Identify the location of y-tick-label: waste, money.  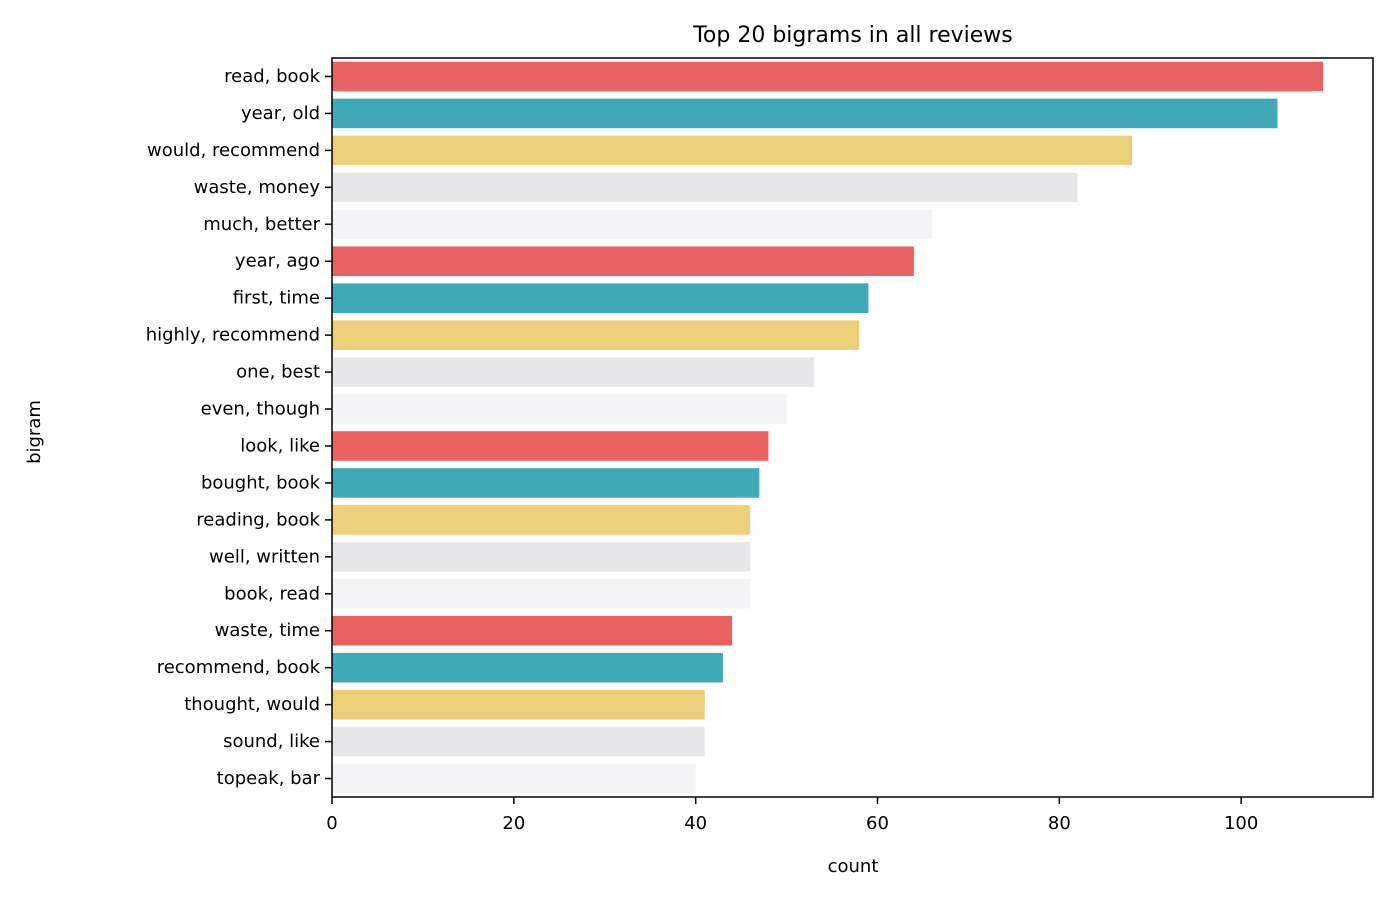
(257, 187).